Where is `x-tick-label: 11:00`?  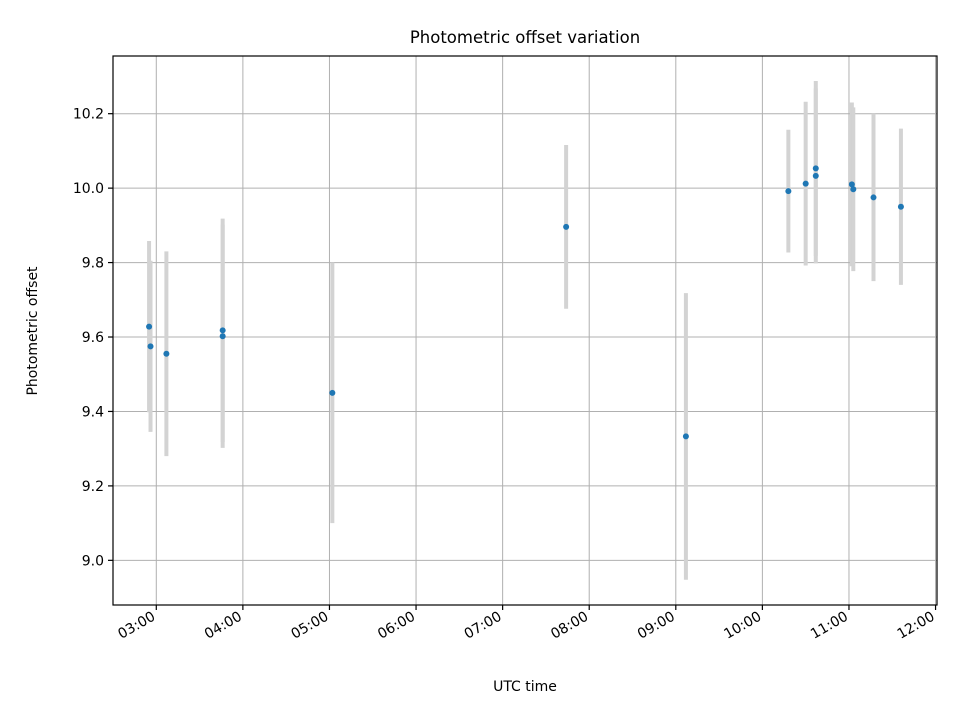
x-tick-label: 11:00 is located at coordinates (829, 626).